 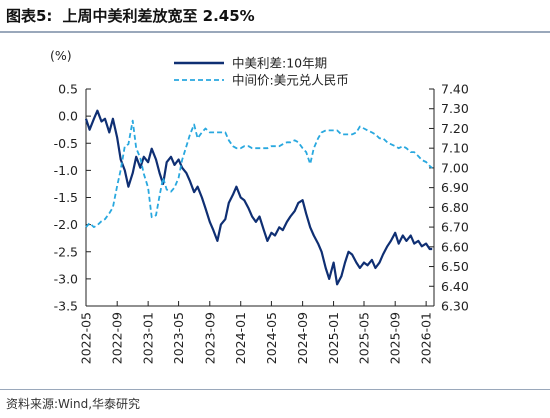 What do you see at coordinates (455, 306) in the screenshot?
I see `right-tick-label: 6.30` at bounding box center [455, 306].